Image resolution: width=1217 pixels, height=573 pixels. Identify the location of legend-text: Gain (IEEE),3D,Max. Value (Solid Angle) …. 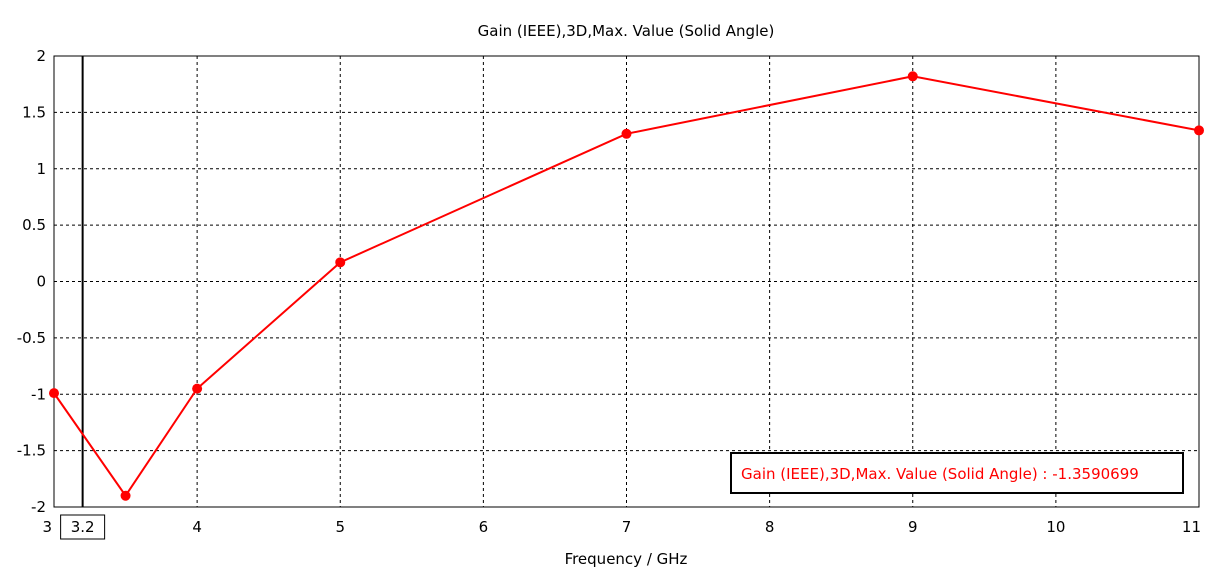
(940, 474).